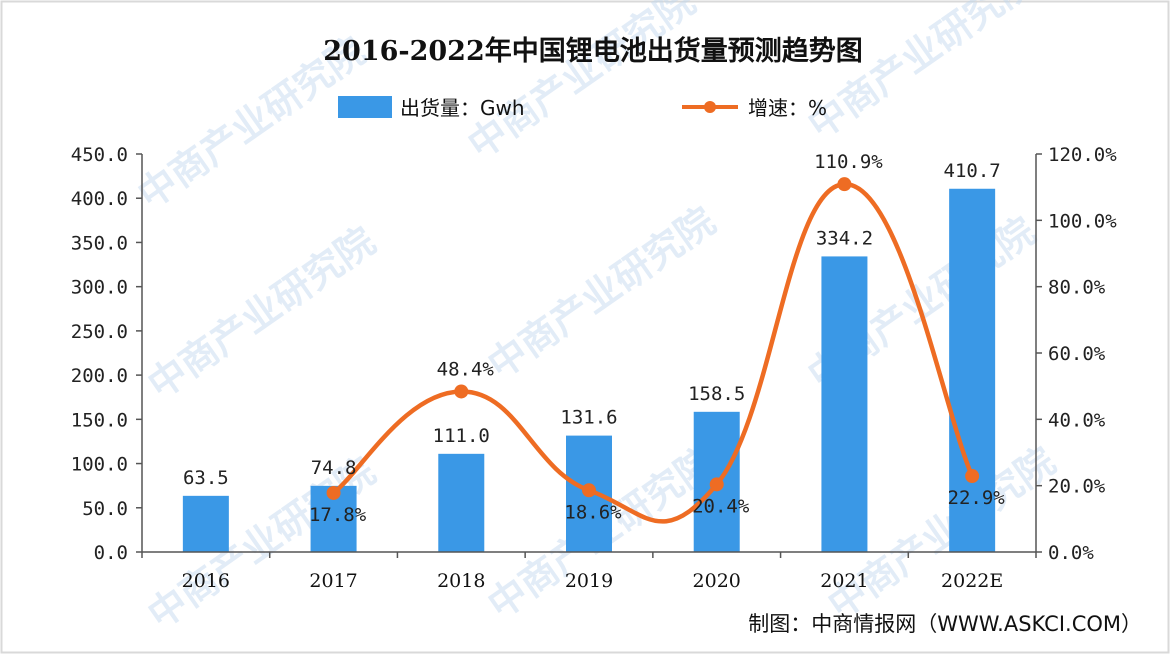 The image size is (1170, 654). What do you see at coordinates (99, 420) in the screenshot?
I see `y-left-tick-label: 150.0` at bounding box center [99, 420].